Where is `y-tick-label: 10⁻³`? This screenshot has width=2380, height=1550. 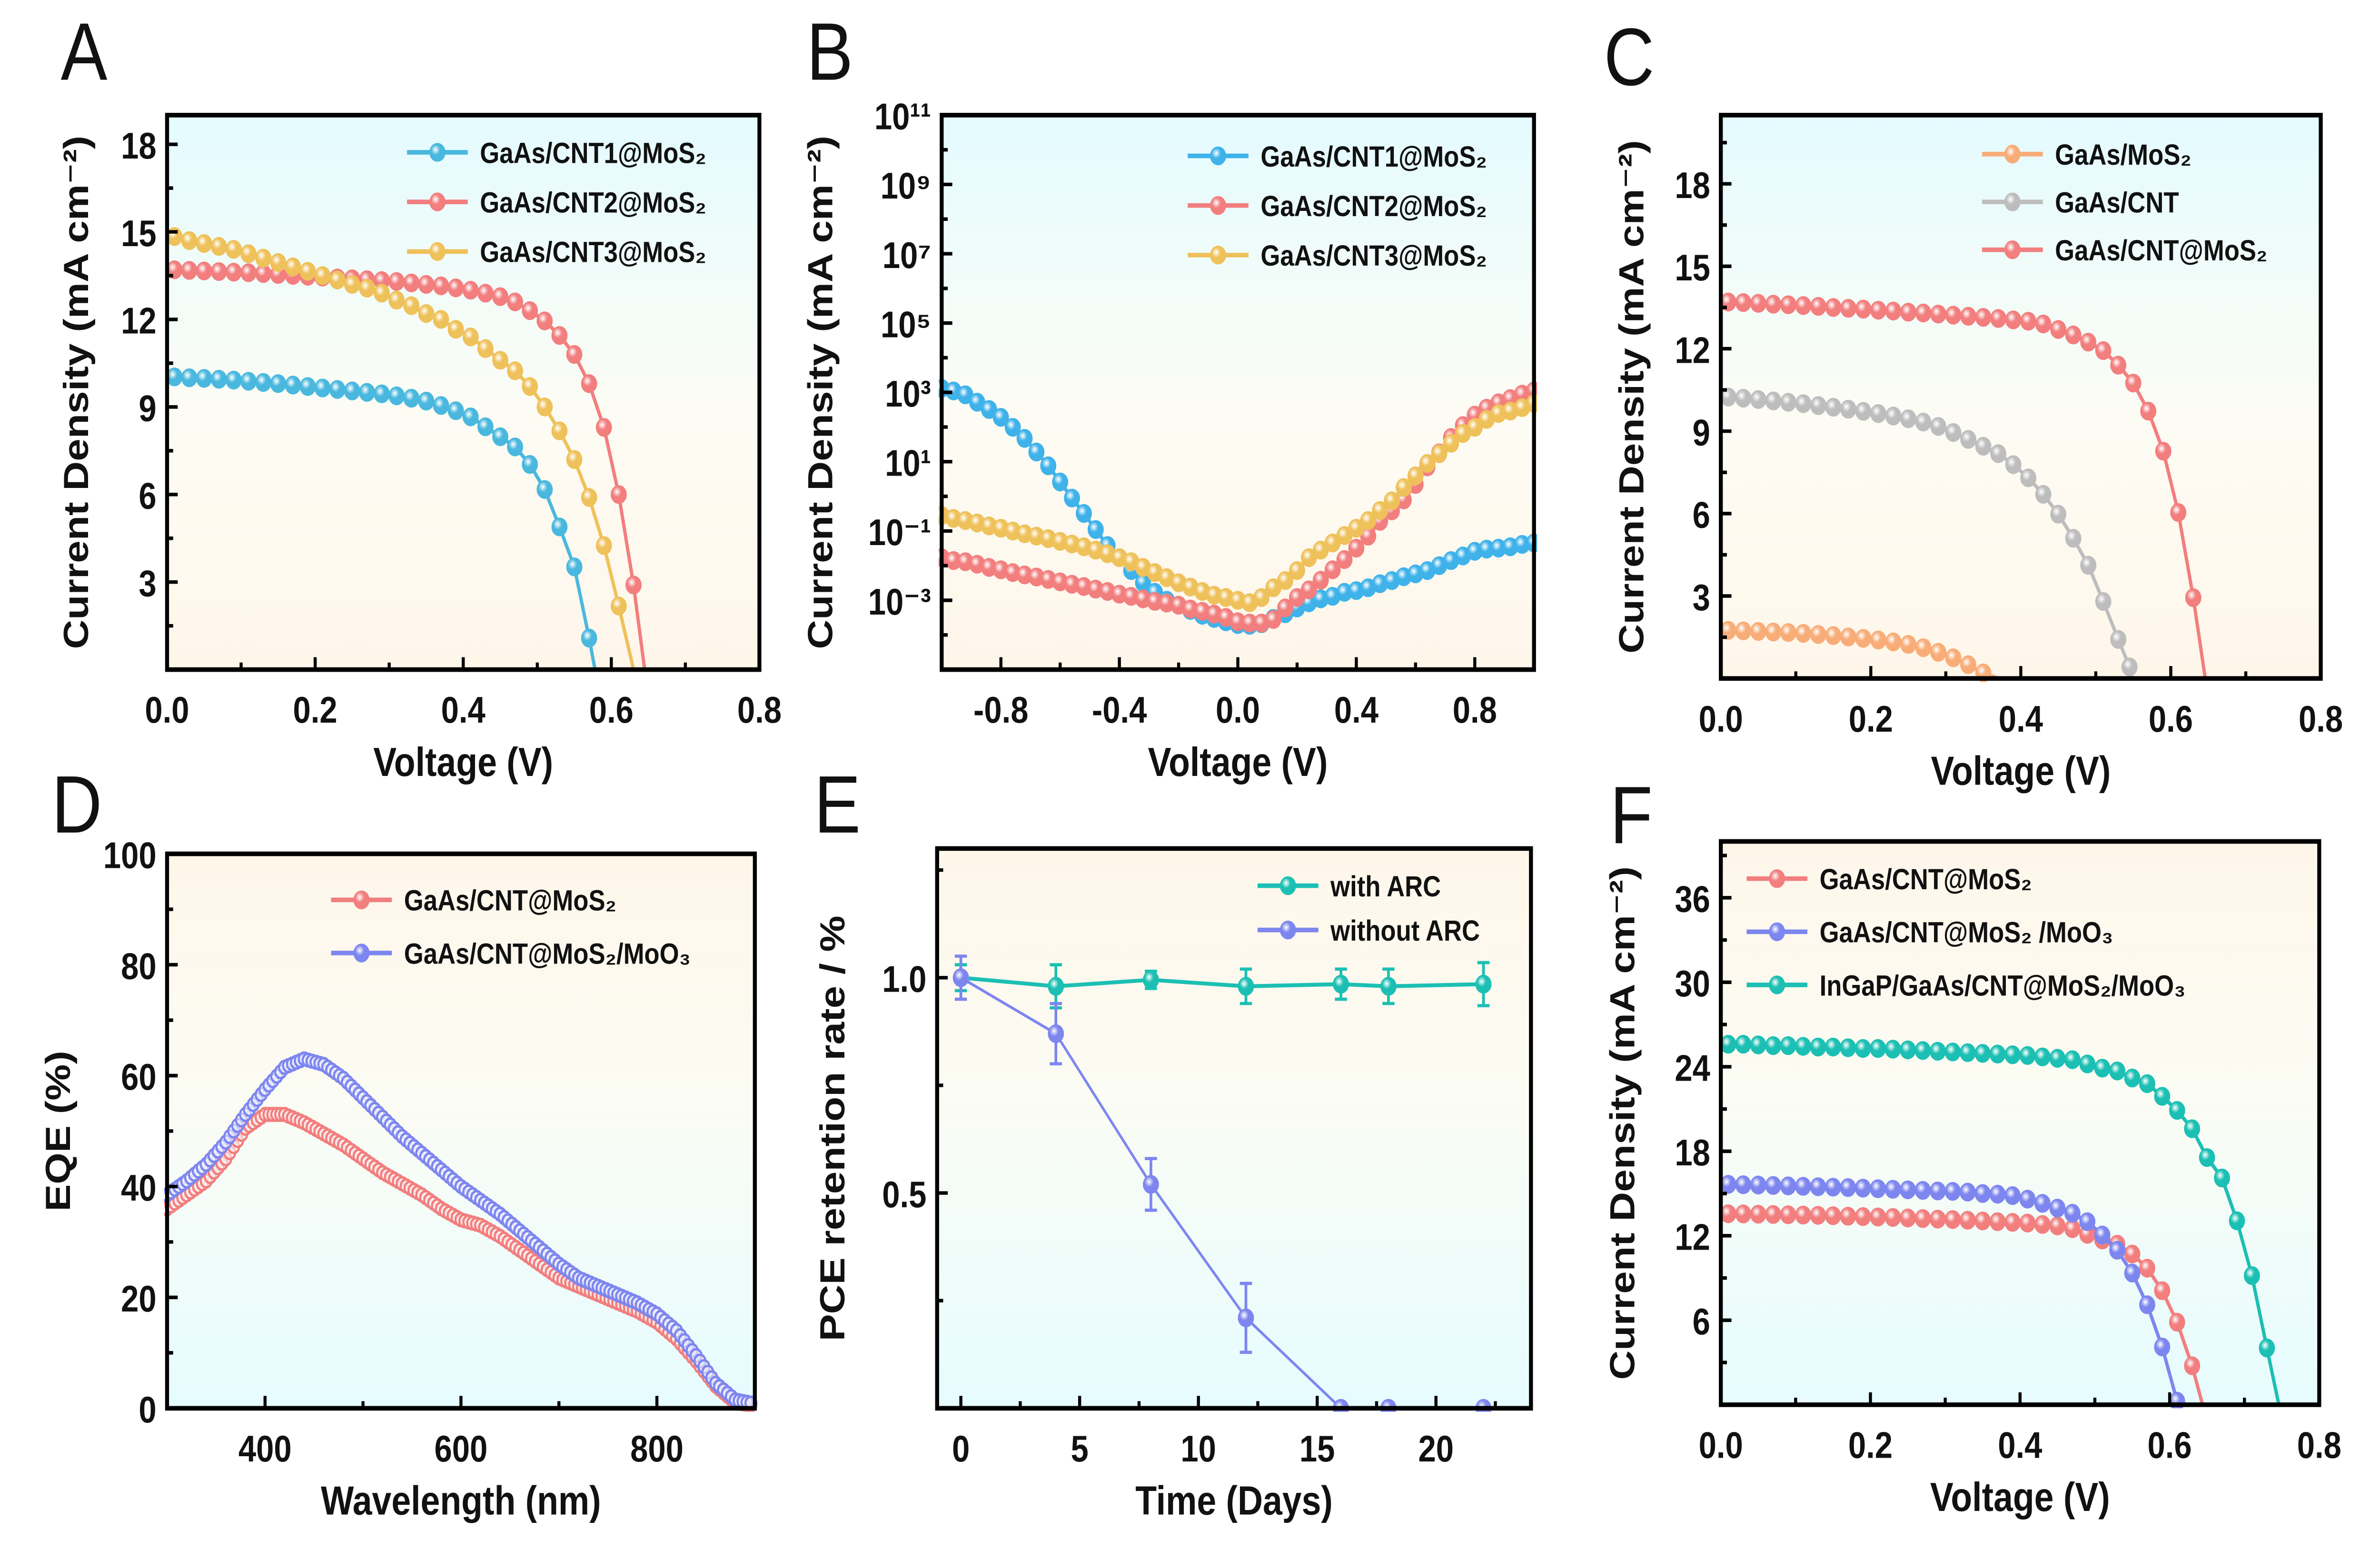
y-tick-label: 10⁻³ is located at coordinates (899, 602).